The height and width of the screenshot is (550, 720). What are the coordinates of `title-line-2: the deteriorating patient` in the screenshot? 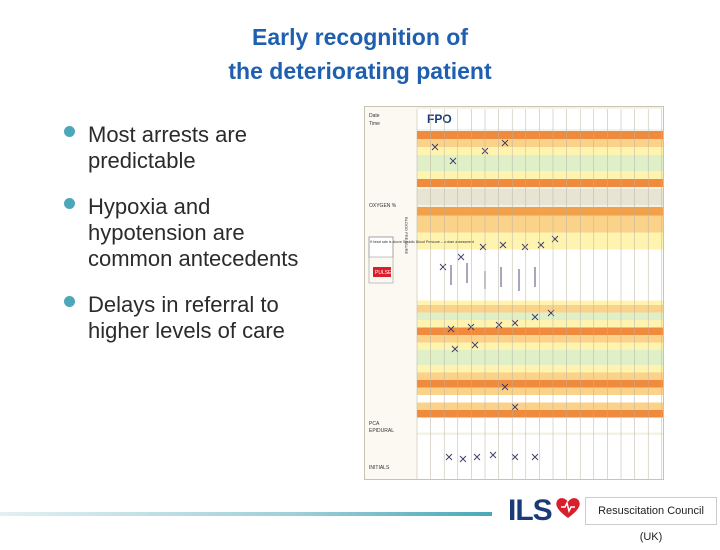 It's located at (360, 71).